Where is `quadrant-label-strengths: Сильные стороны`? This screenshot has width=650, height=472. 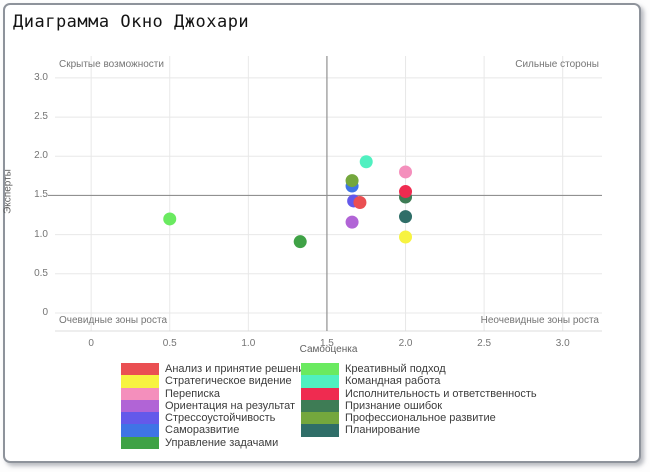
quadrant-label-strengths: Сильные стороны is located at coordinates (557, 64).